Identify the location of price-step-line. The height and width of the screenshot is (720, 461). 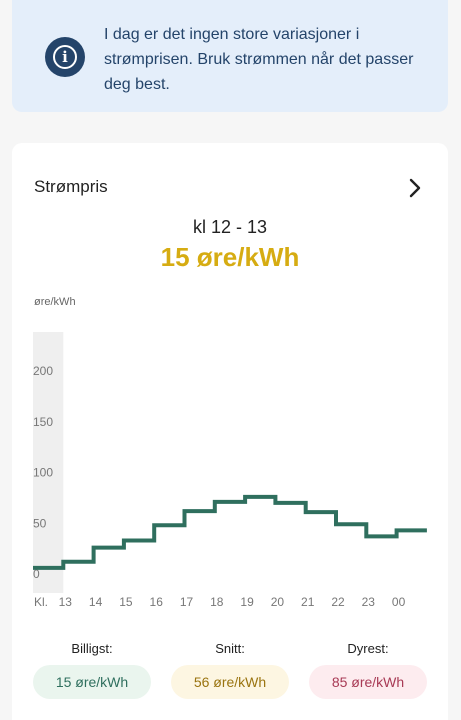
(230, 532).